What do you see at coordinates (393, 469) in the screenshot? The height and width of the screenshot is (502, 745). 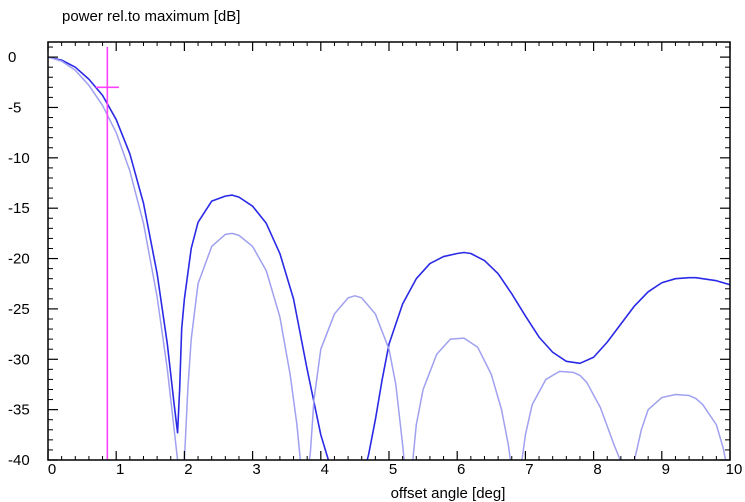 I see `x-tick-label: 5` at bounding box center [393, 469].